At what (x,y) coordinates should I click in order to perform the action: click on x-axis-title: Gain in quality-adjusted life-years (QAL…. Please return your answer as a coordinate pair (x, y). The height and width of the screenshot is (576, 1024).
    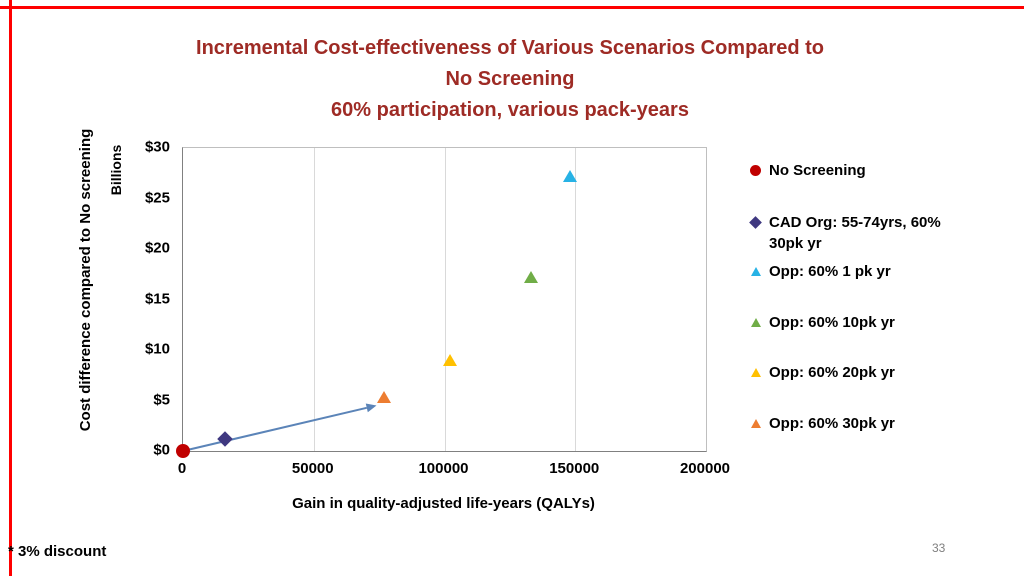
    Looking at the image, I should click on (443, 503).